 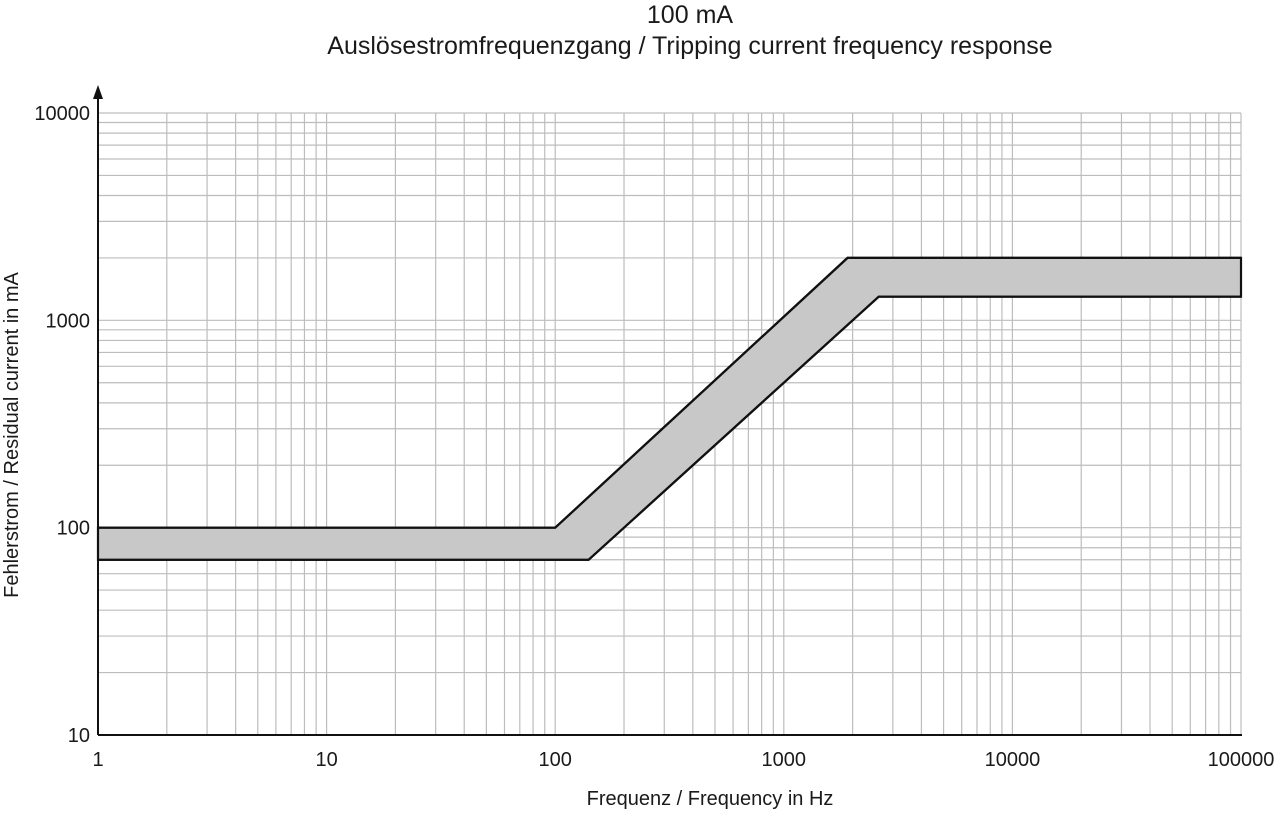 What do you see at coordinates (73, 529) in the screenshot?
I see `y-tick-label: 100` at bounding box center [73, 529].